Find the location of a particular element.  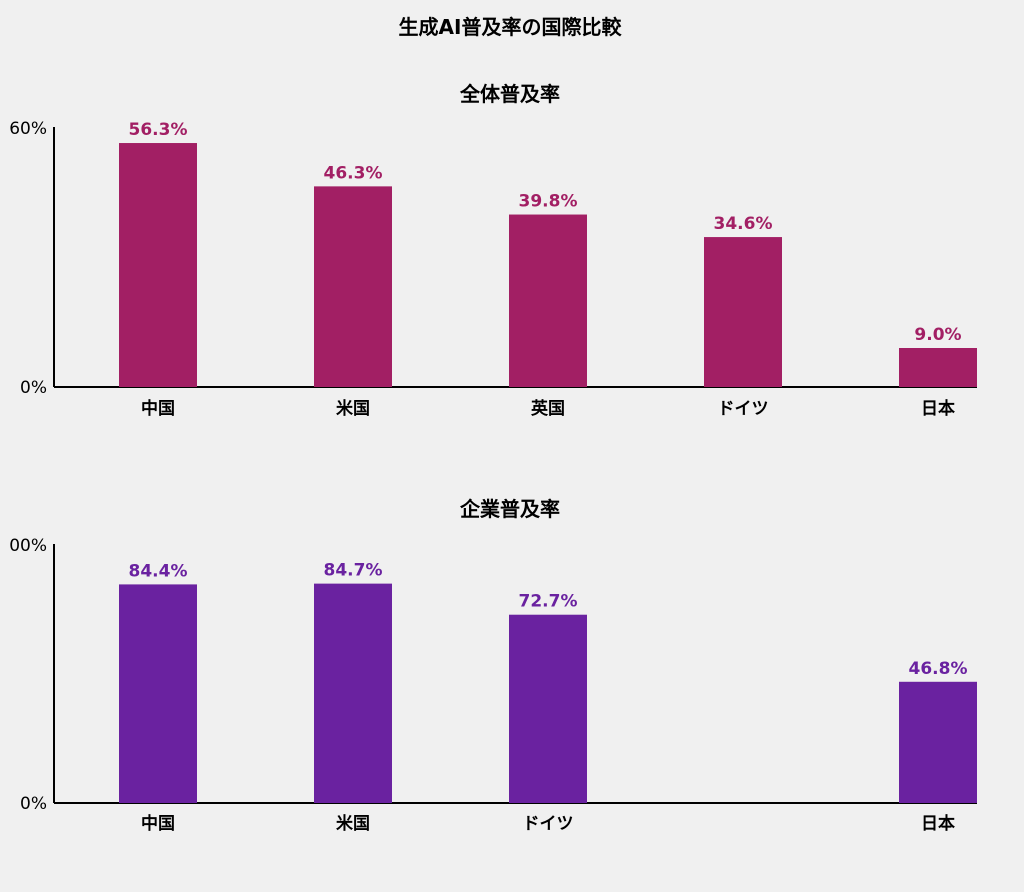

chart-main-title: 生成AI普及率の国際比較 is located at coordinates (511, 27).